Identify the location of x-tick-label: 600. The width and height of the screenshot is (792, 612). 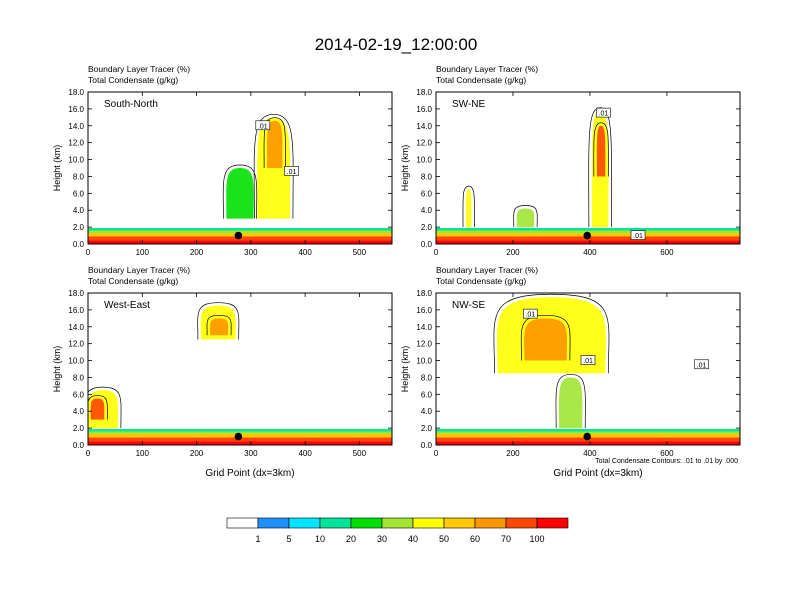
(667, 252).